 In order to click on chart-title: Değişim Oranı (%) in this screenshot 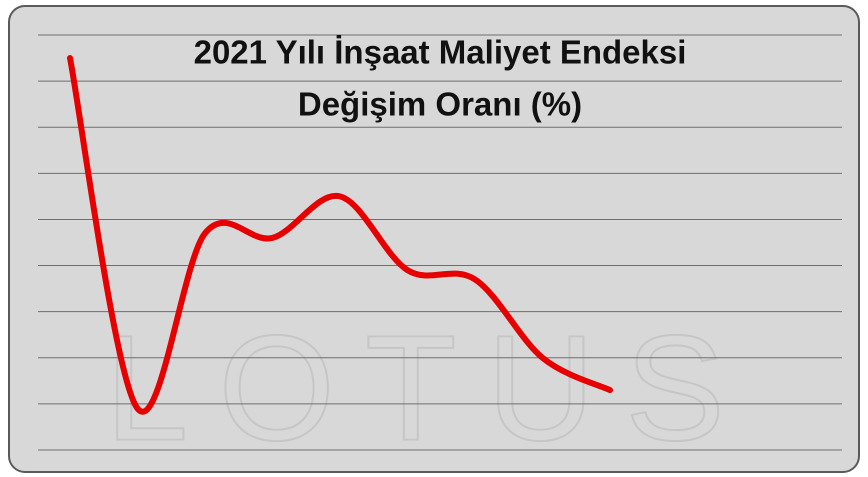, I will do `click(440, 104)`.